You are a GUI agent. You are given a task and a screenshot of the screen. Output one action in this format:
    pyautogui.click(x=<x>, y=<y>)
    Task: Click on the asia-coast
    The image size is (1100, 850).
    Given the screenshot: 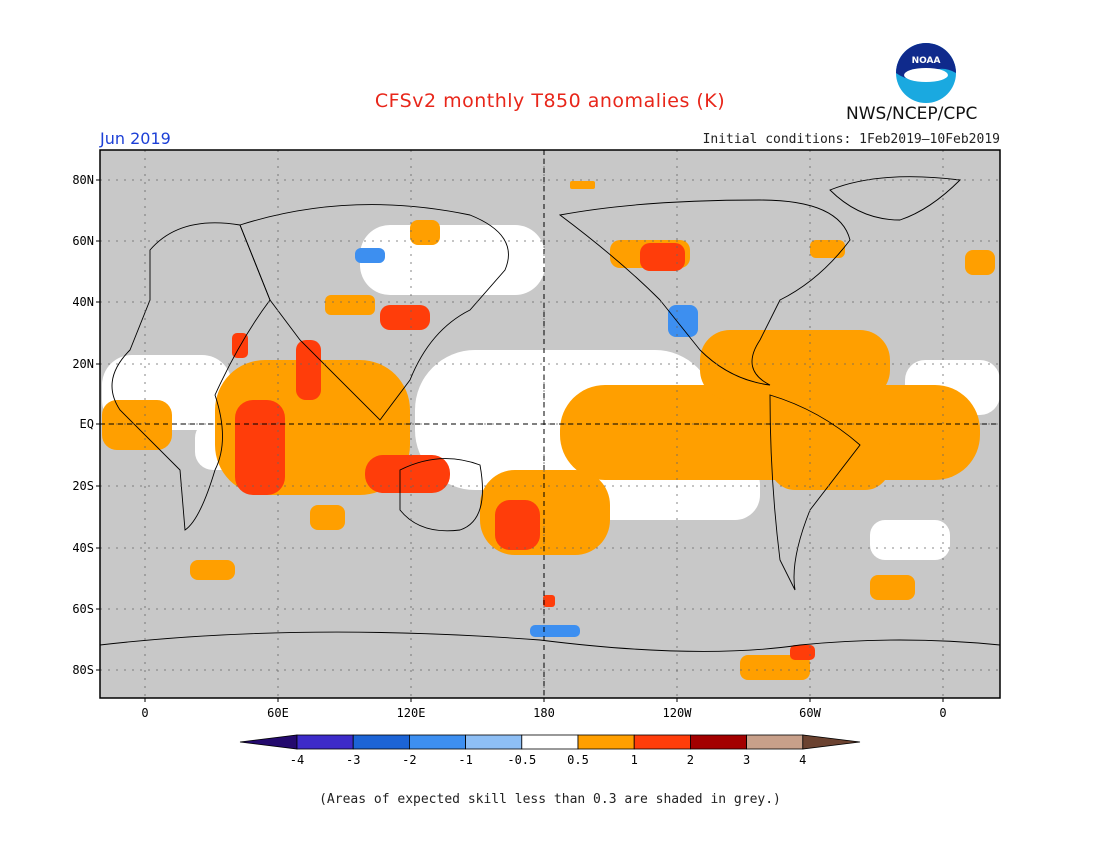 What is the action you would take?
    pyautogui.click(x=374, y=312)
    